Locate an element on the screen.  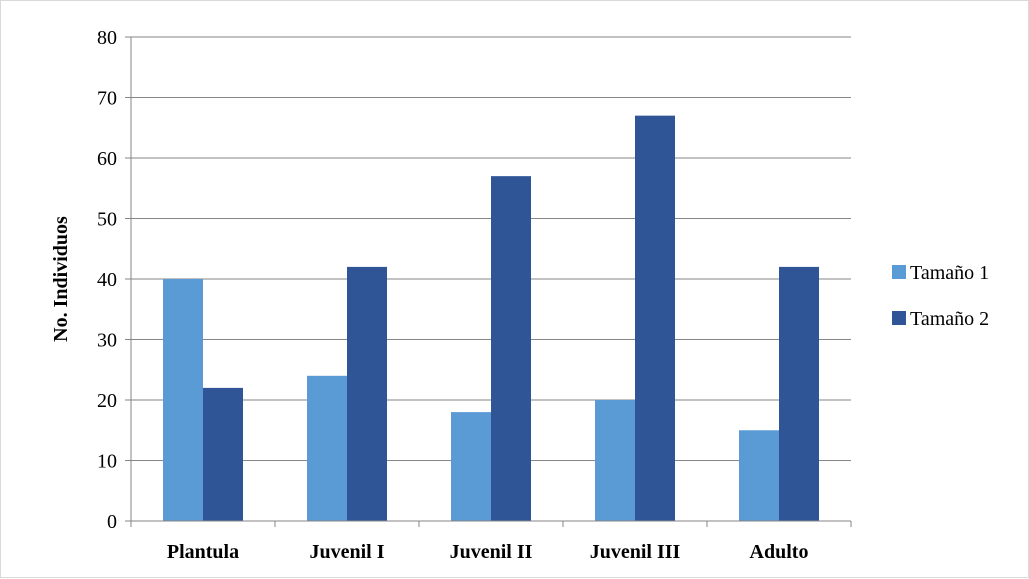
y-tick-labels: 0 10 20 30 40 50 60 70 80 is located at coordinates (107, 280).